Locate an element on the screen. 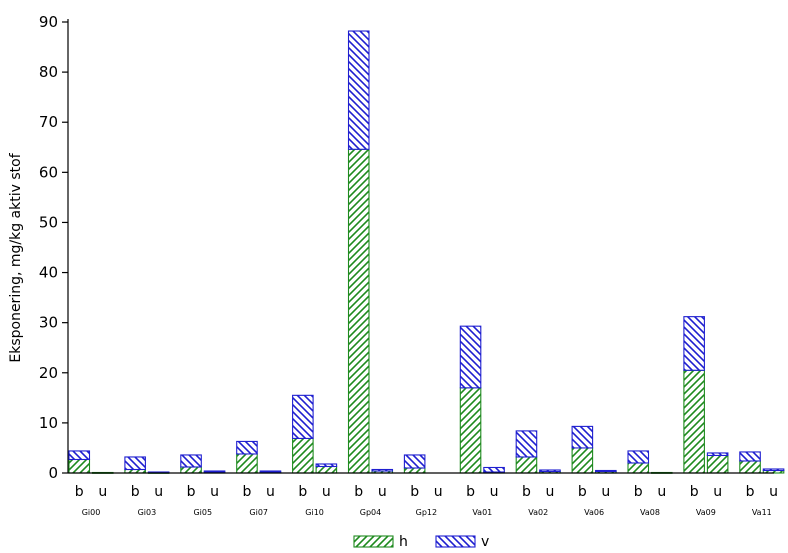  bar-v-Gi07-u is located at coordinates (270, 471).